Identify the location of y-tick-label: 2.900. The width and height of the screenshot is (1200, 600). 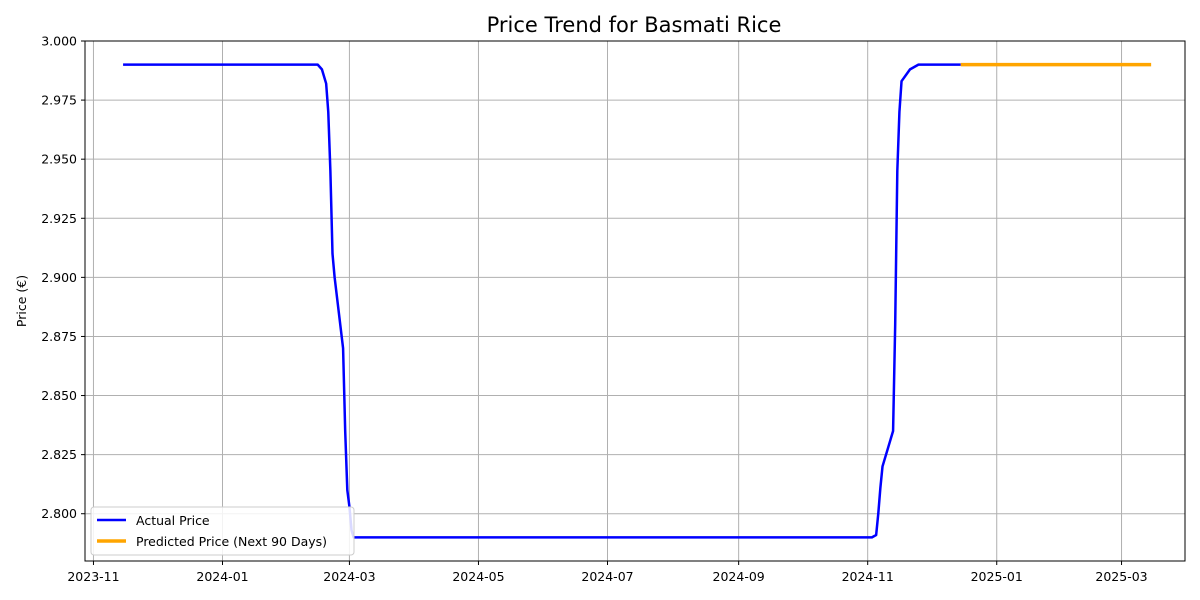
(59, 277).